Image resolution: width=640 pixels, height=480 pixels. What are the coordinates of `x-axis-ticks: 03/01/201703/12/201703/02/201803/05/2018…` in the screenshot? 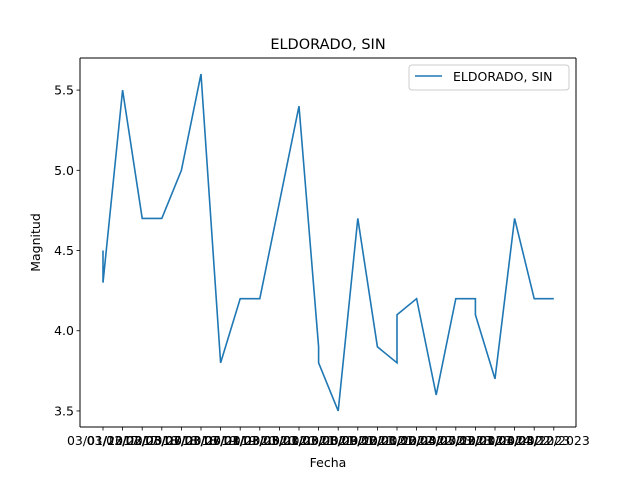 It's located at (328, 437).